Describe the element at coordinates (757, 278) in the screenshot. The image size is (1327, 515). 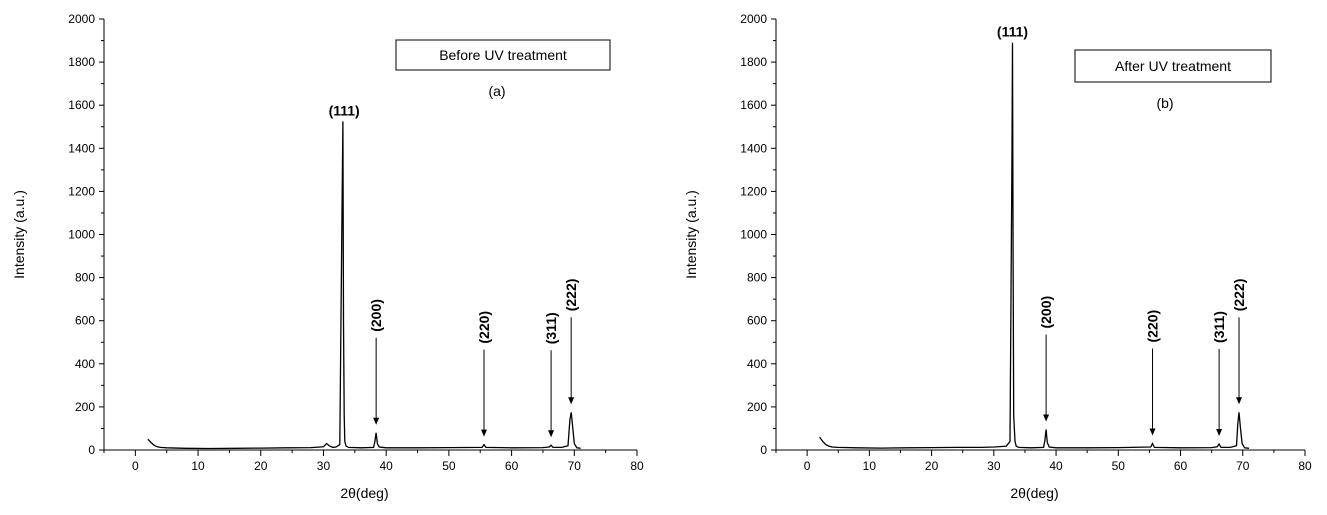
I see `panel-b-y-tick-label: 800` at that location.